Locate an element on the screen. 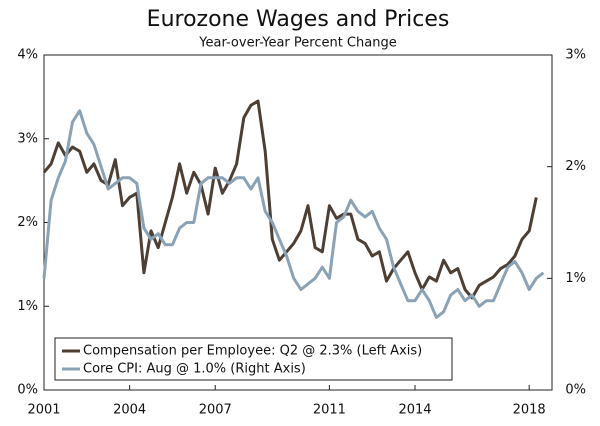 Image resolution: width=600 pixels, height=426 pixels. chart-title: Eurozone Wages and Prices is located at coordinates (298, 19).